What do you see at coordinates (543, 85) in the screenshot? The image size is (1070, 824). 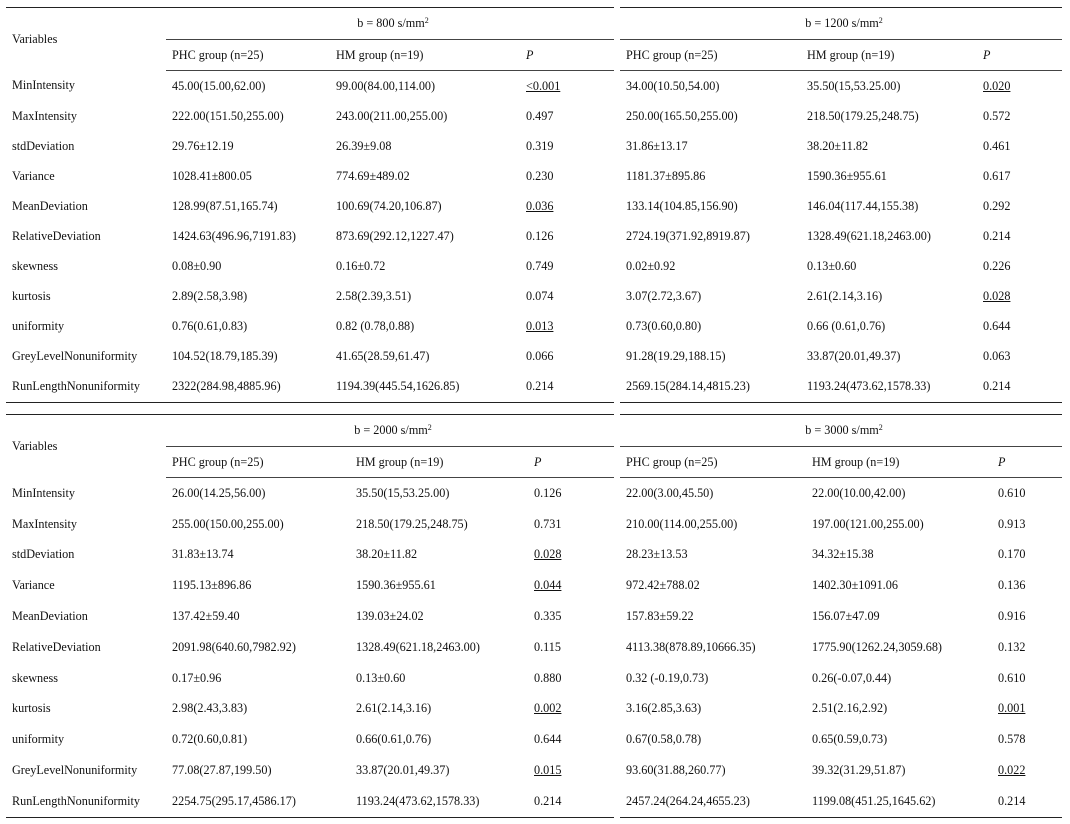 I see `cell-l-p: <0.001` at bounding box center [543, 85].